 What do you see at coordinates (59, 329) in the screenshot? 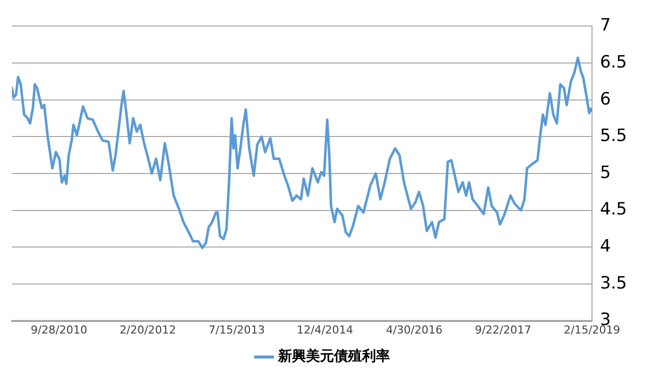
I see `x-tick-label: 9/28/2010` at bounding box center [59, 329].